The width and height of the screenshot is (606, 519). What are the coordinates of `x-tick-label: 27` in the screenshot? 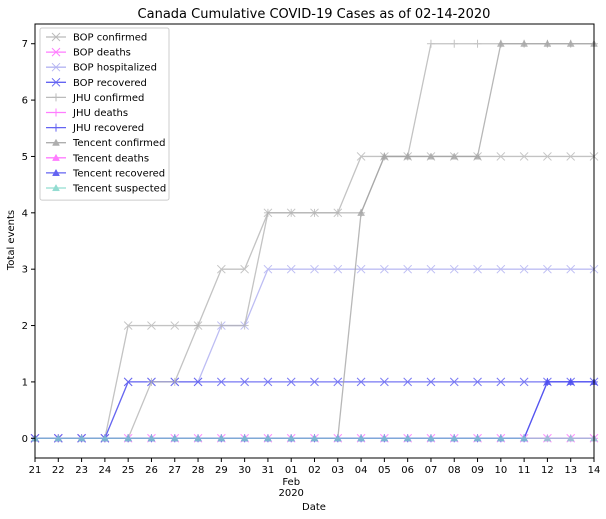 It's located at (174, 470).